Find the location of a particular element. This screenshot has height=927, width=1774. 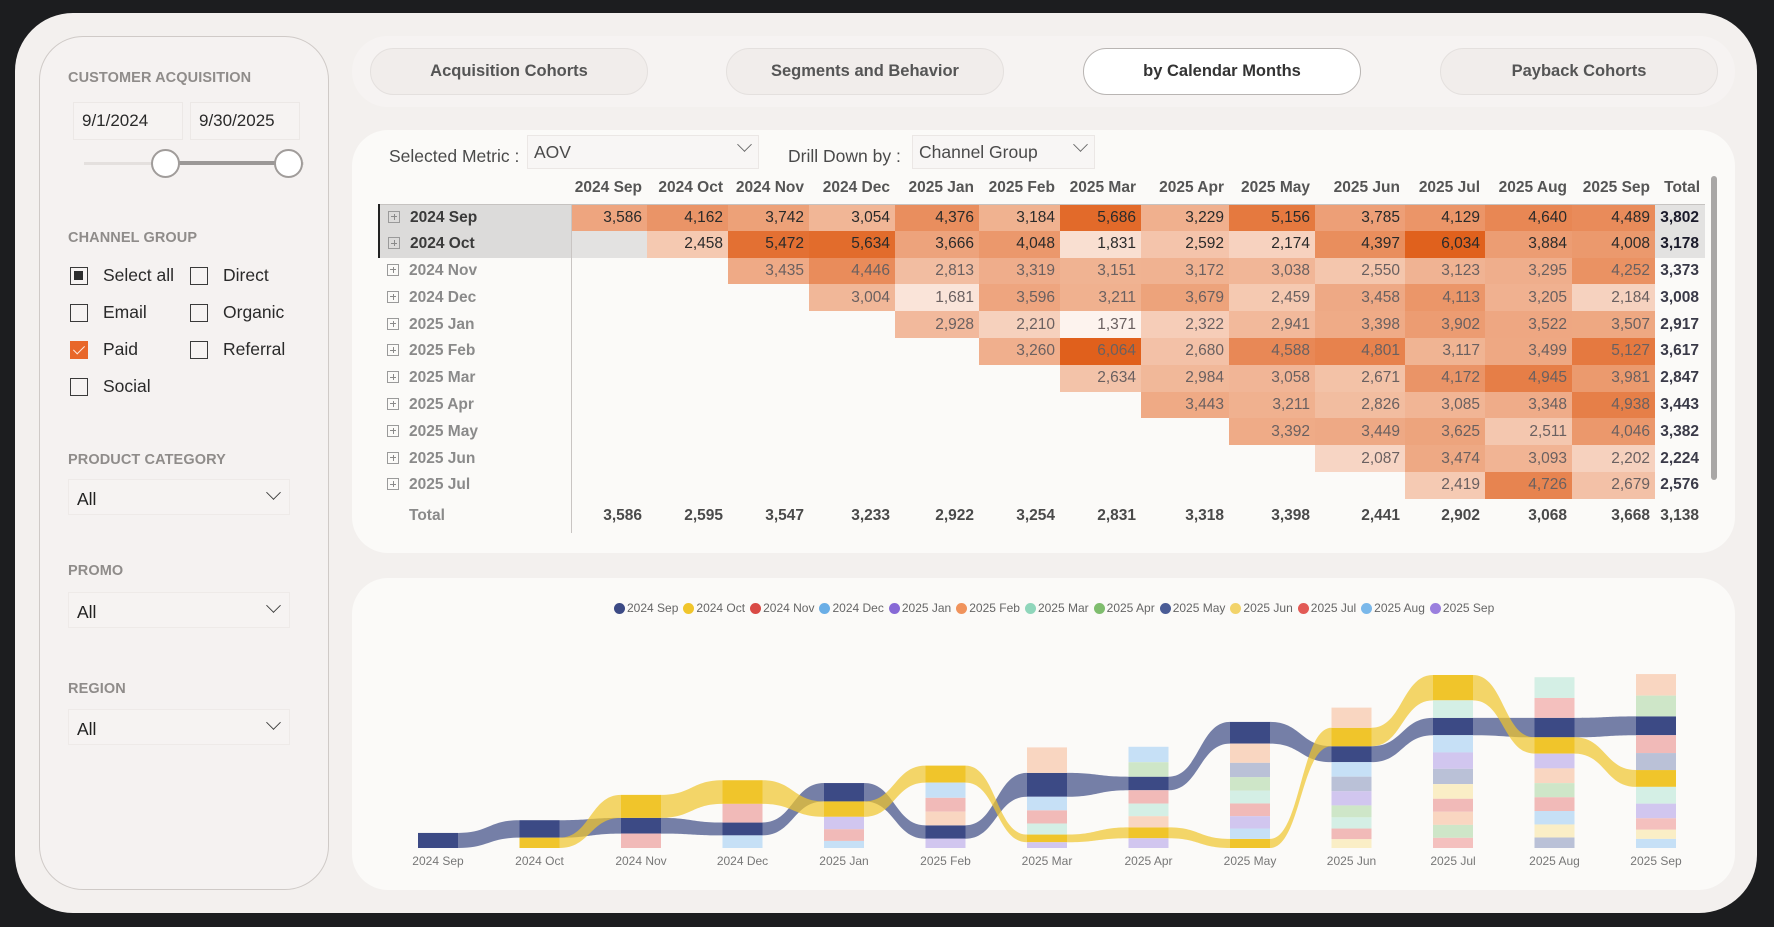

matrix-cell: 6,034 is located at coordinates (1445, 244).